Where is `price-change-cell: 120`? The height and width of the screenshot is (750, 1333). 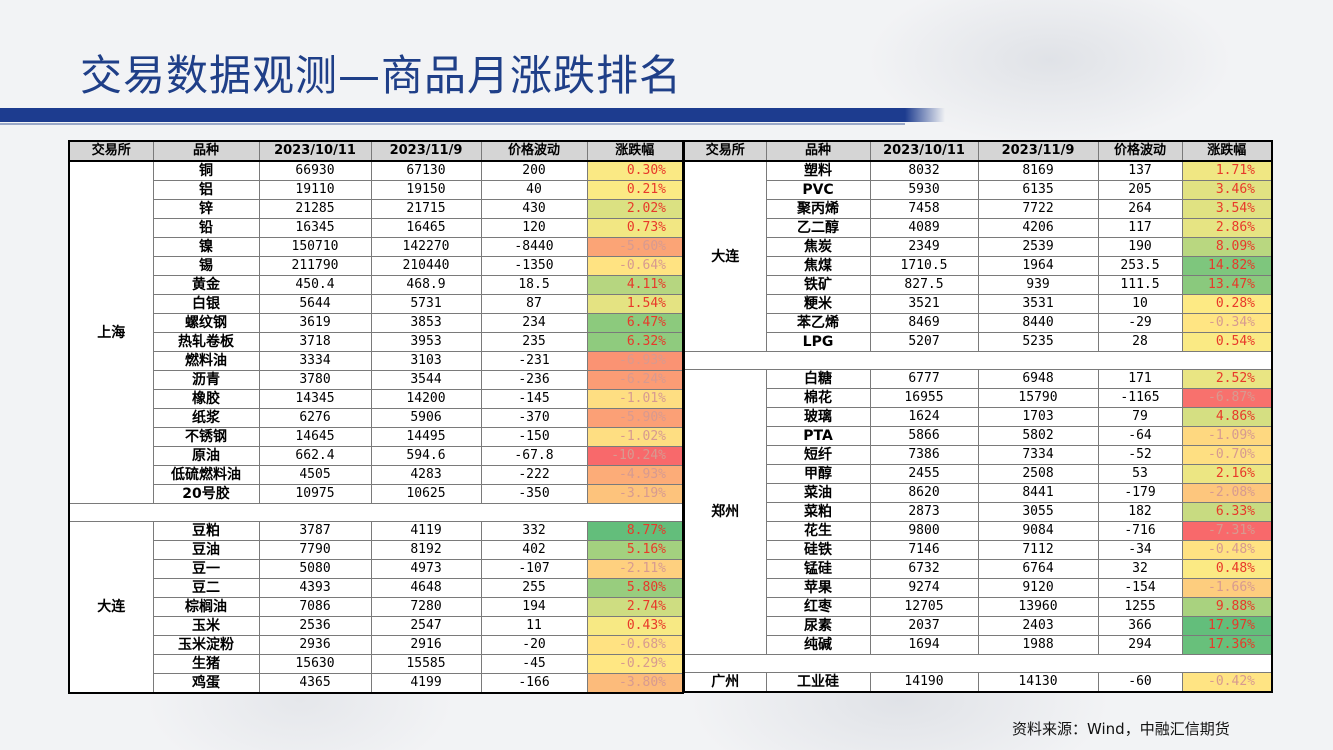 price-change-cell: 120 is located at coordinates (534, 228).